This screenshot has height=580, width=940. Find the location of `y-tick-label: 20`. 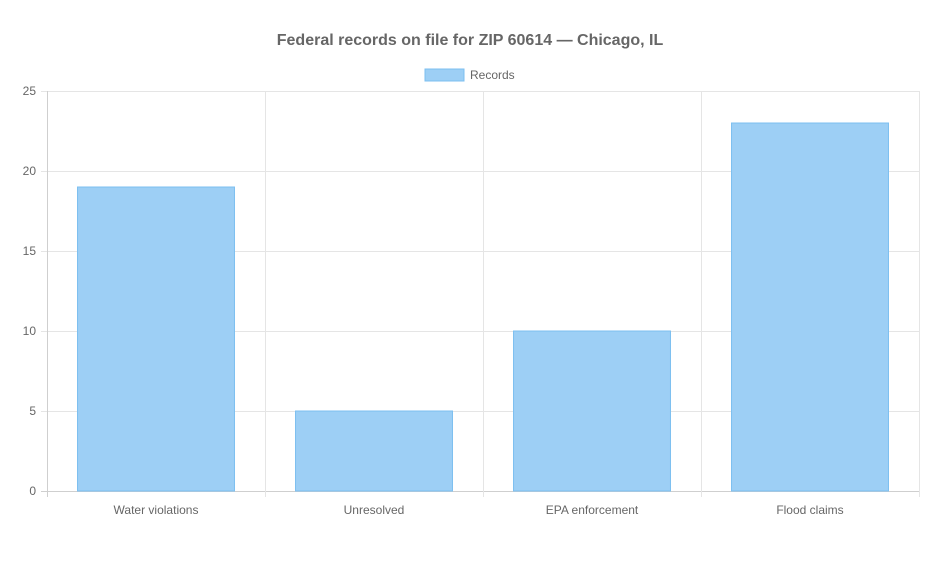

y-tick-label: 20 is located at coordinates (30, 171).